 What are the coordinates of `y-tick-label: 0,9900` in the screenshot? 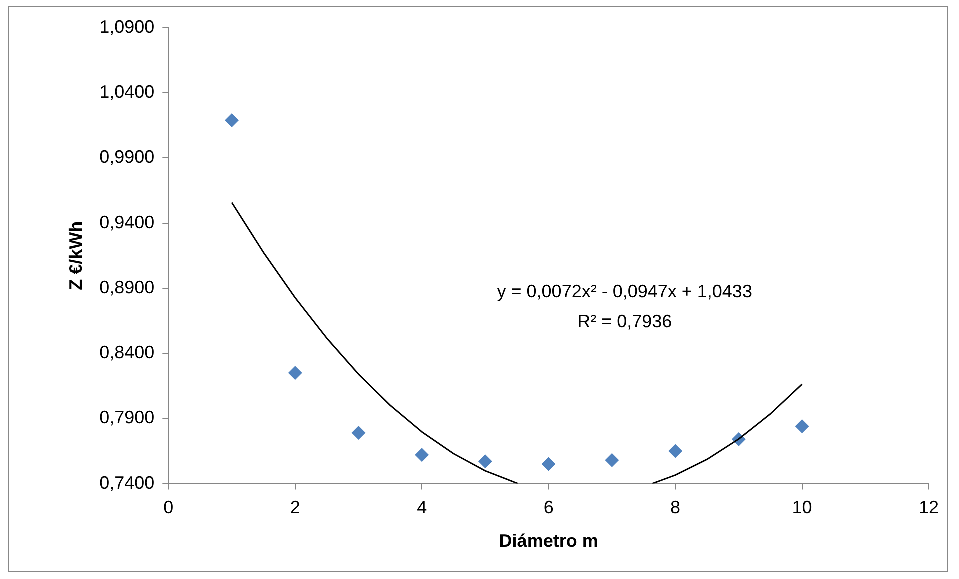 It's located at (127, 157).